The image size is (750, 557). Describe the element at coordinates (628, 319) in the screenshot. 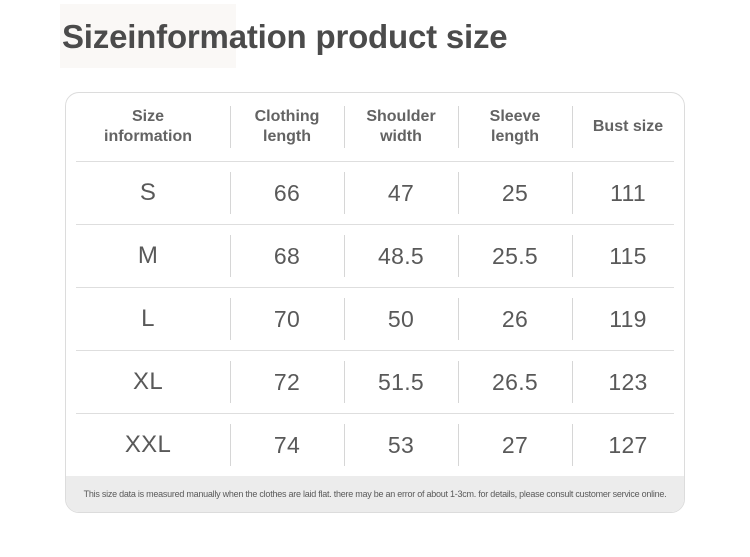

I see `bust-size-cell: 119` at that location.